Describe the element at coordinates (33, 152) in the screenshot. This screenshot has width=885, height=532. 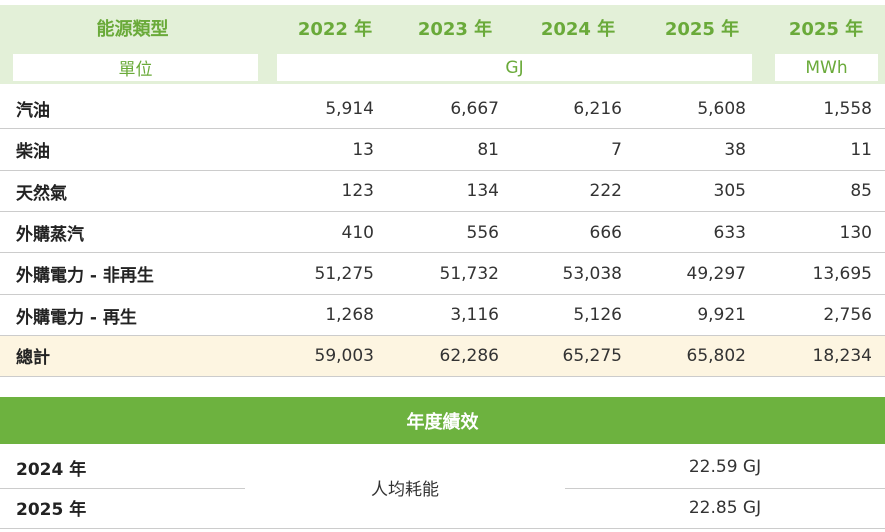
I see `row-label: 柴油` at that location.